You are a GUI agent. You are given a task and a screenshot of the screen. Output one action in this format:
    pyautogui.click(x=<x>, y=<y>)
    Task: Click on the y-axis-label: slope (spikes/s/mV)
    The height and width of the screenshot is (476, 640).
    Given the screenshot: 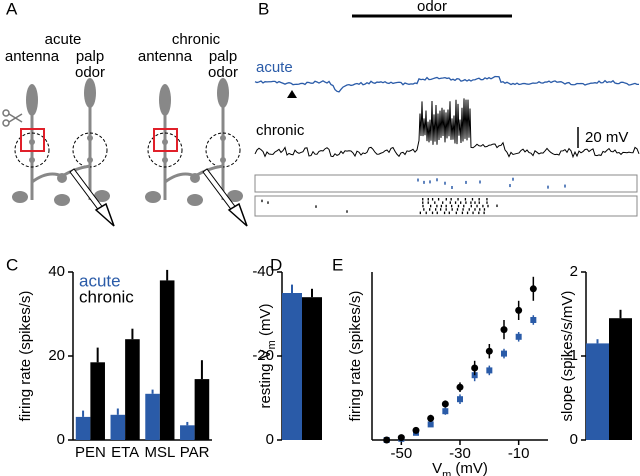 What is the action you would take?
    pyautogui.click(x=567, y=356)
    